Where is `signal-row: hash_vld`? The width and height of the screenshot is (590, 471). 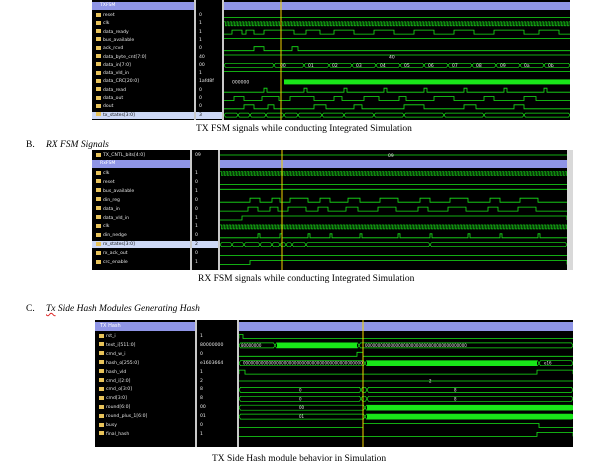 signal-row: hash_vld is located at coordinates (145, 372).